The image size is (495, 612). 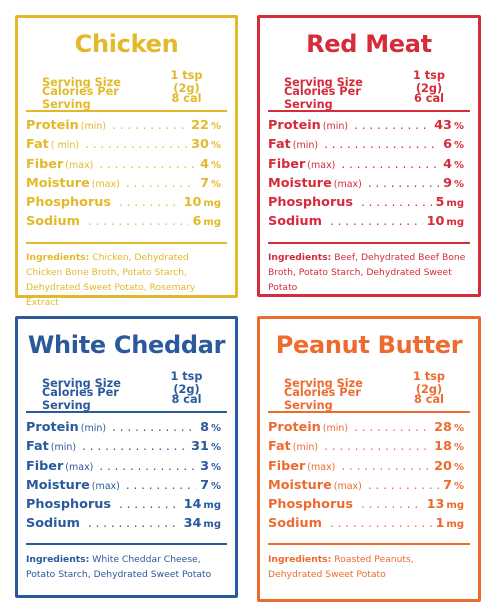 I want to click on nutrient-row-fat: Fat(min) 31%, so click(x=123, y=448).